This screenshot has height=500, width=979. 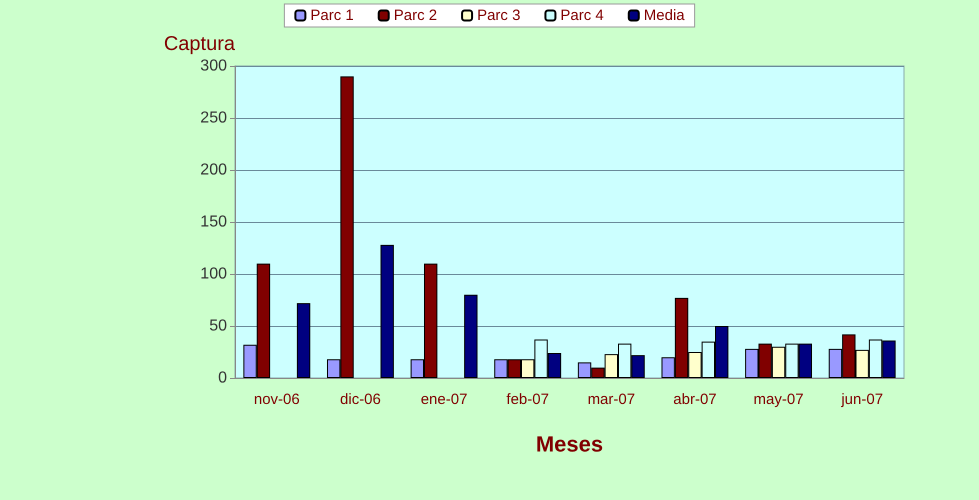 I want to click on y-axis-title: Captura, so click(x=200, y=44).